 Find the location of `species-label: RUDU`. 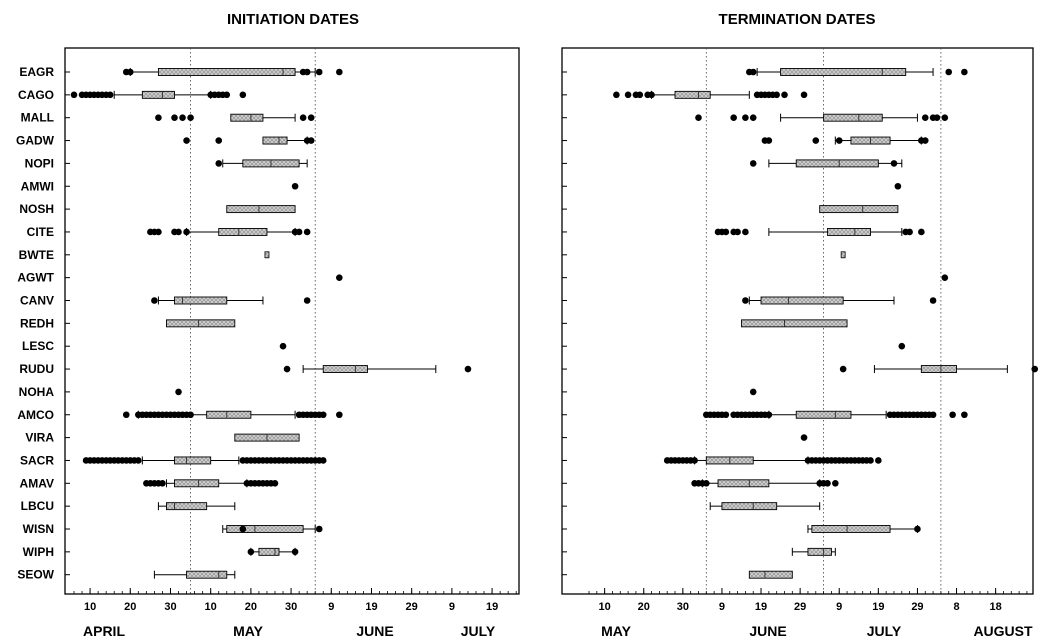

species-label: RUDU is located at coordinates (36, 369).